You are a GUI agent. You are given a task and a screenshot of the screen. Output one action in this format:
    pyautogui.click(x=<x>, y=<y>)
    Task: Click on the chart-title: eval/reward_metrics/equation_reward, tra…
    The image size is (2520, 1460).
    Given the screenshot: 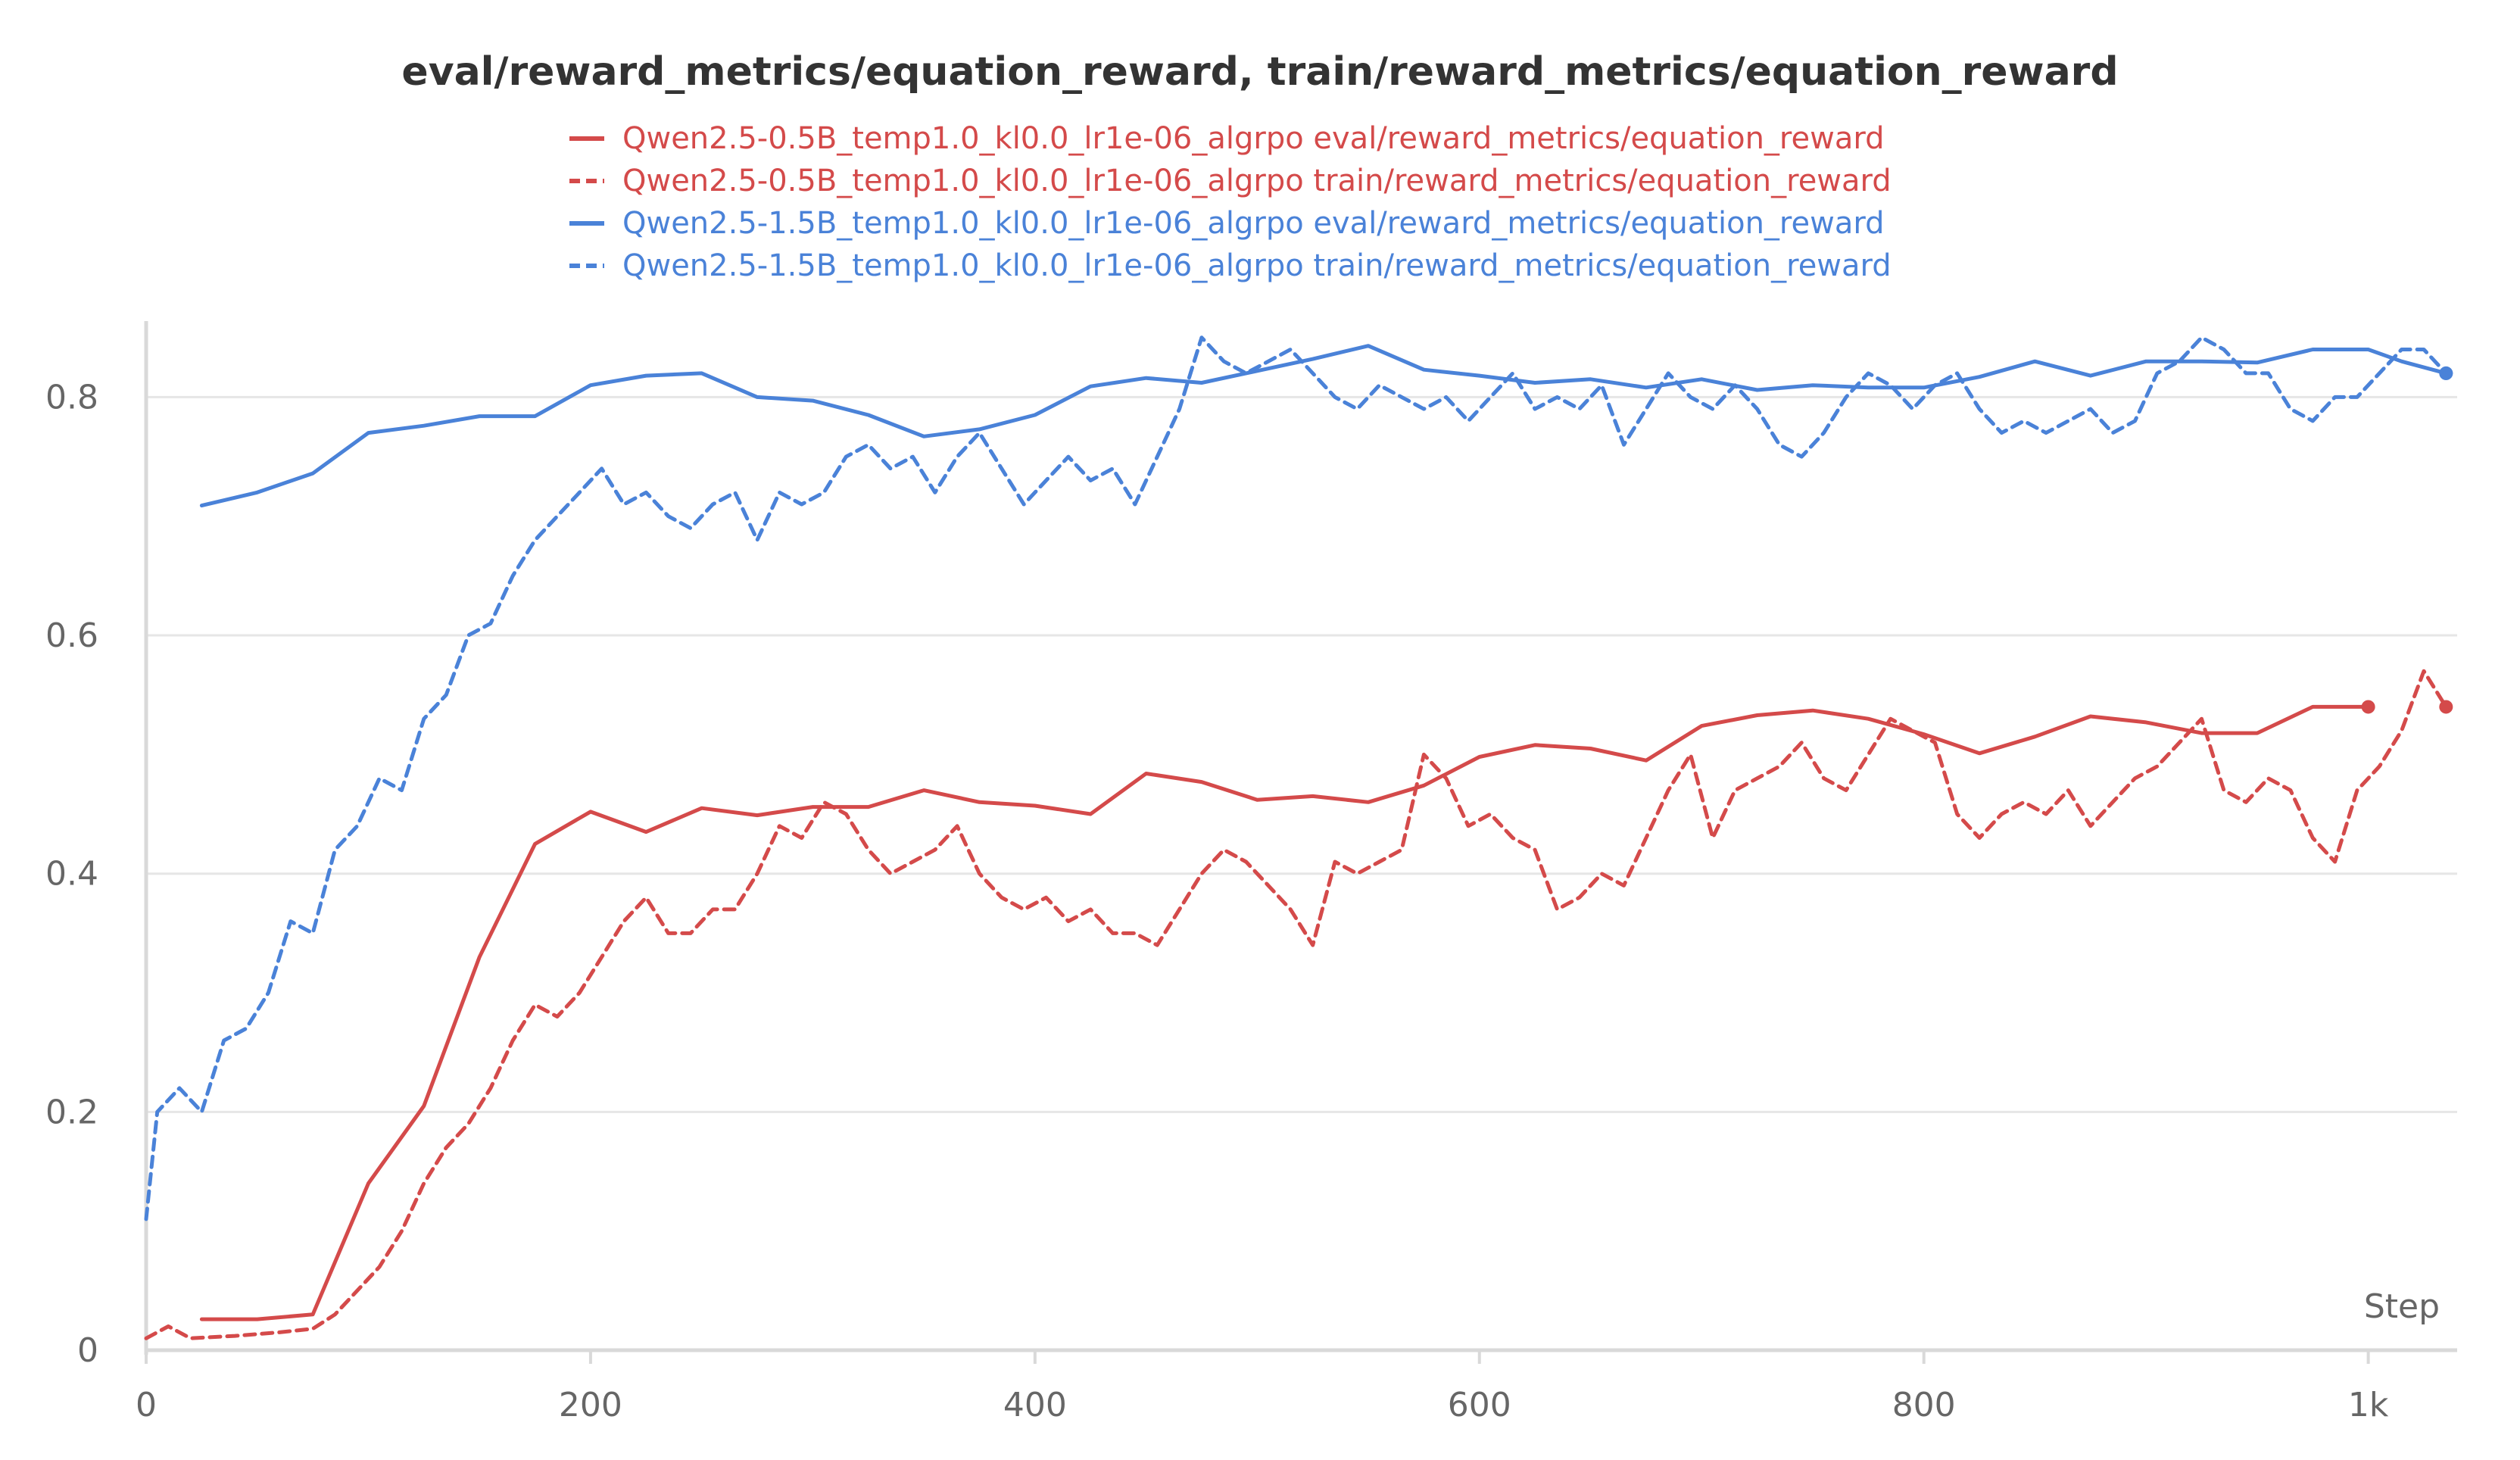 What is the action you would take?
    pyautogui.click(x=1259, y=72)
    